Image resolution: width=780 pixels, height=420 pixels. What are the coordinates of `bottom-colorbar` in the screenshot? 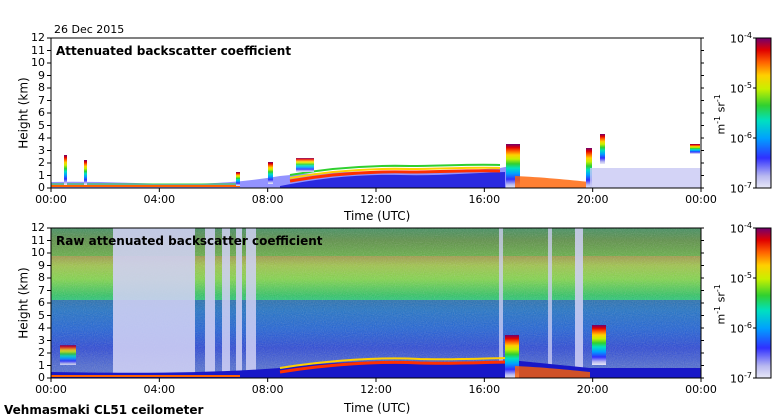 It's located at (763, 303).